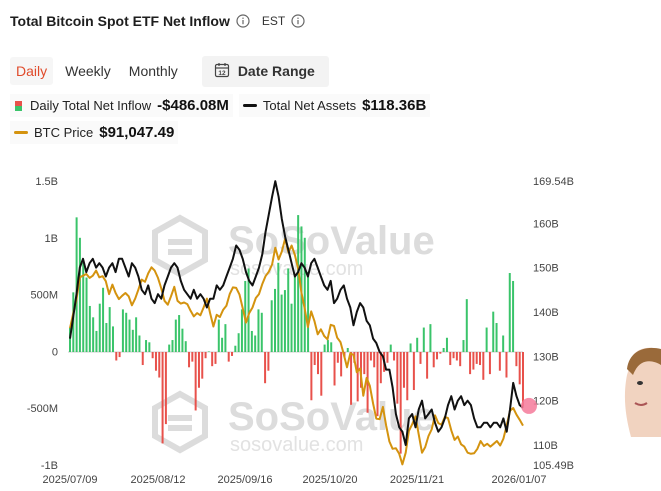 The image size is (661, 491). I want to click on legend-row-2: BTC Price $91,047.49, so click(97, 132).